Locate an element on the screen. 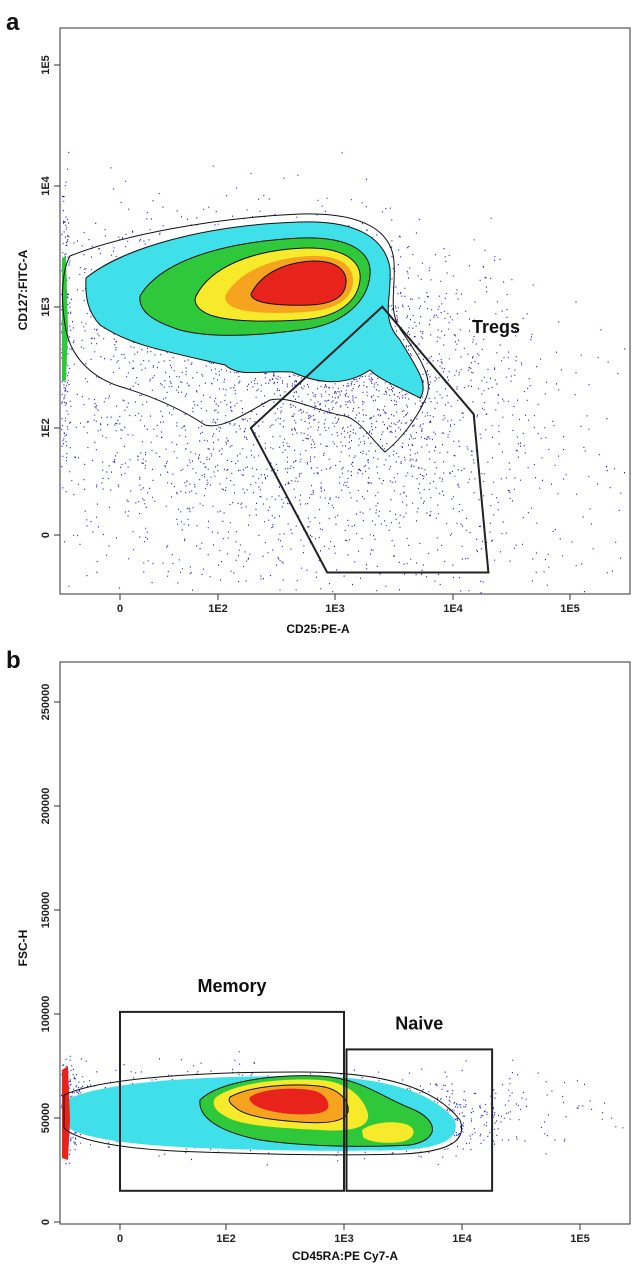  plot-b-density is located at coordinates (342, 1108).